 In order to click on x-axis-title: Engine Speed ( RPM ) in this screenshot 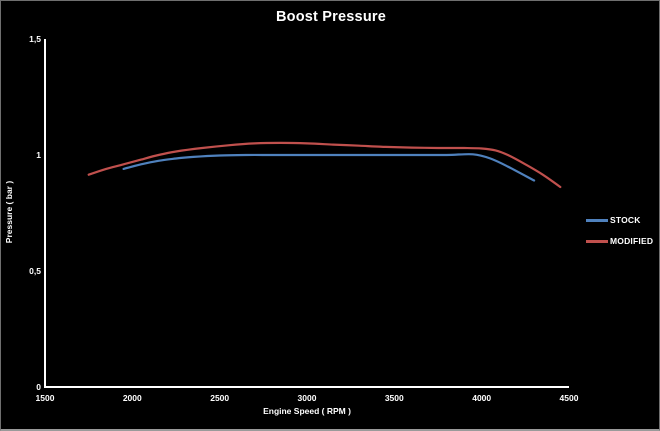, I will do `click(307, 411)`.